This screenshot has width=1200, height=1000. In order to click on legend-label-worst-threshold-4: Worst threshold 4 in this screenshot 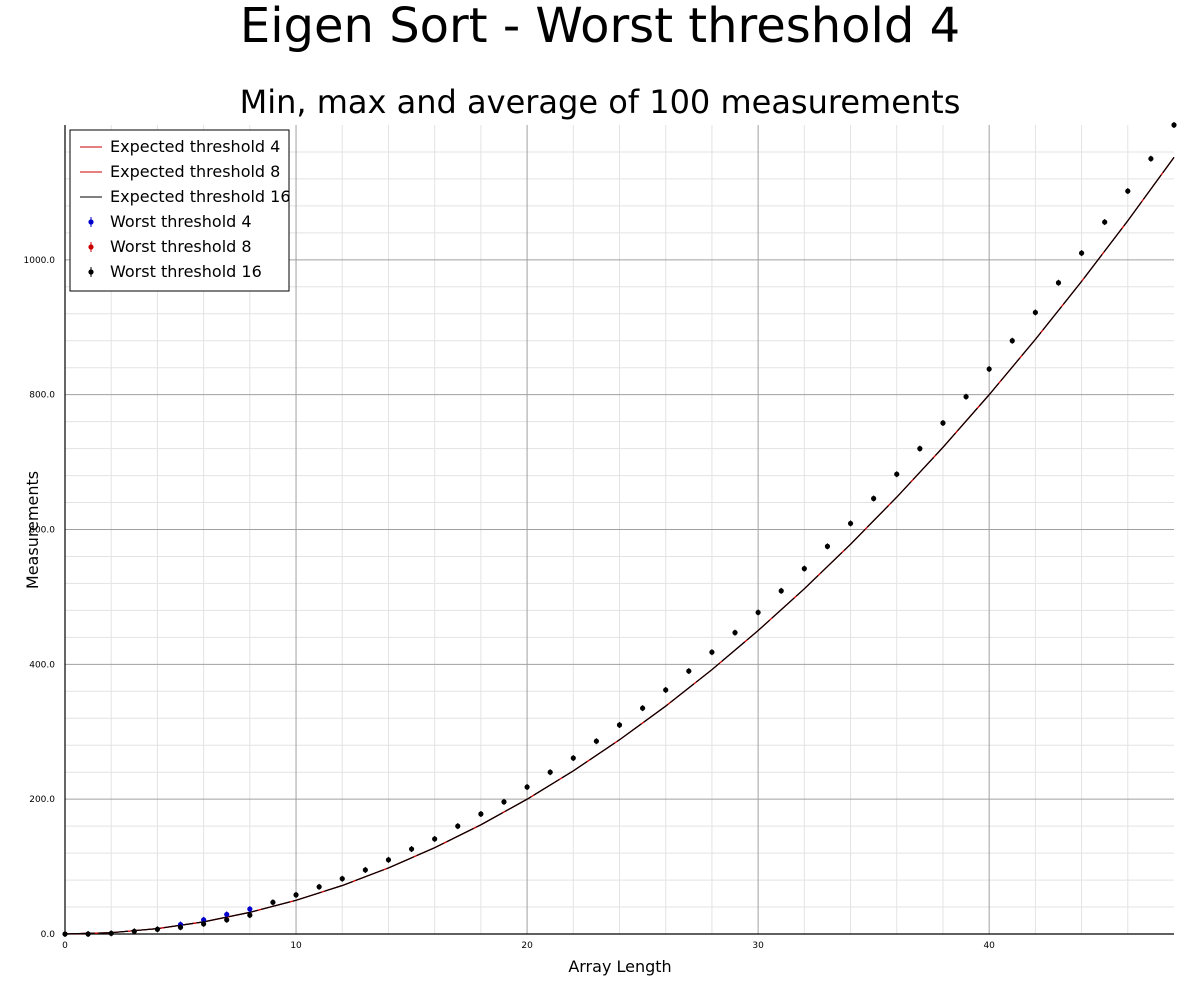, I will do `click(181, 221)`.